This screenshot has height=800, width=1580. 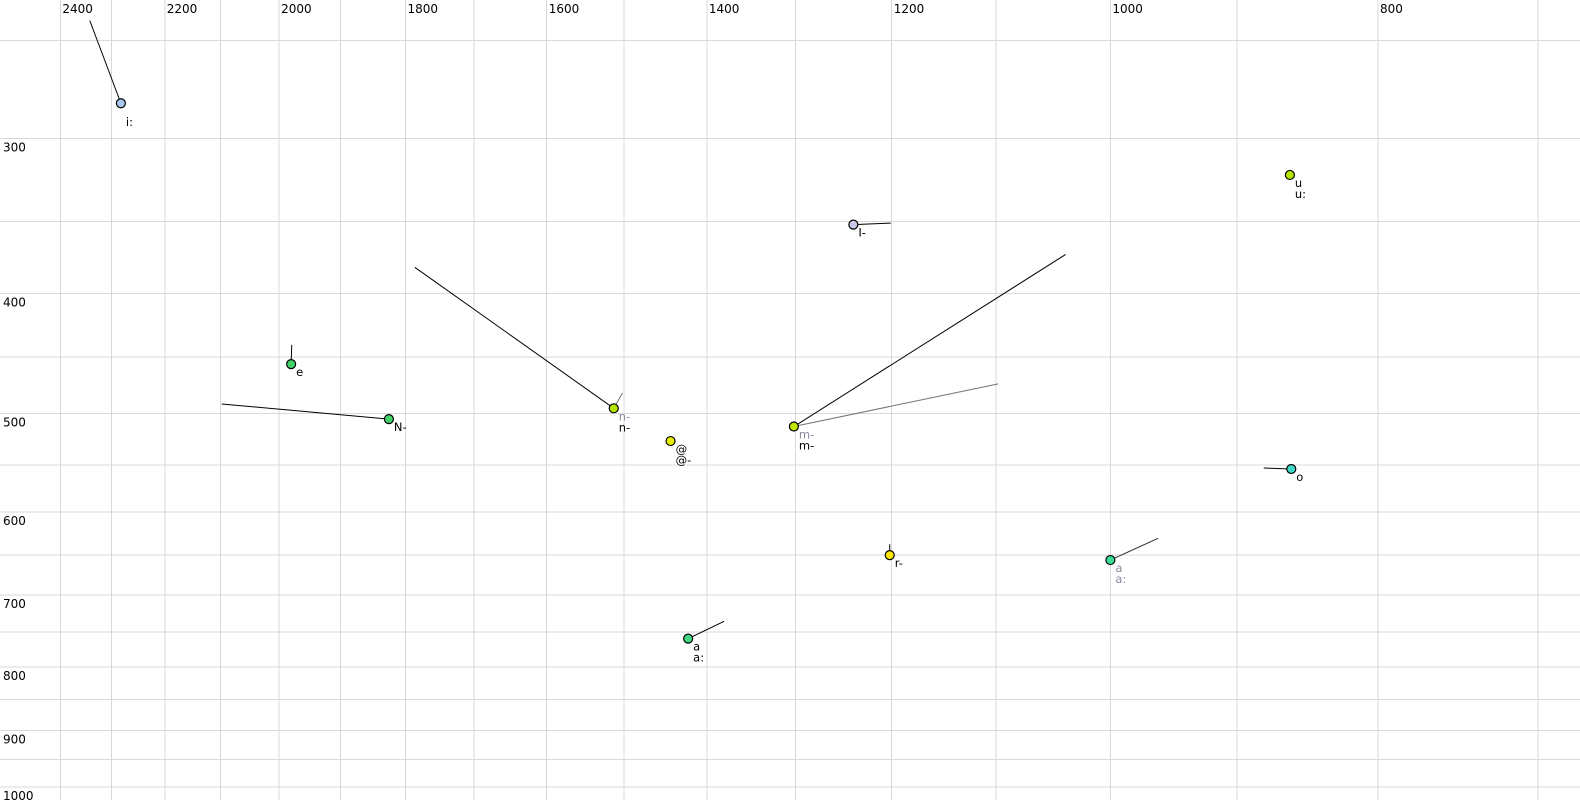 What do you see at coordinates (1391, 9) in the screenshot?
I see `x-axis-tick-800: 800` at bounding box center [1391, 9].